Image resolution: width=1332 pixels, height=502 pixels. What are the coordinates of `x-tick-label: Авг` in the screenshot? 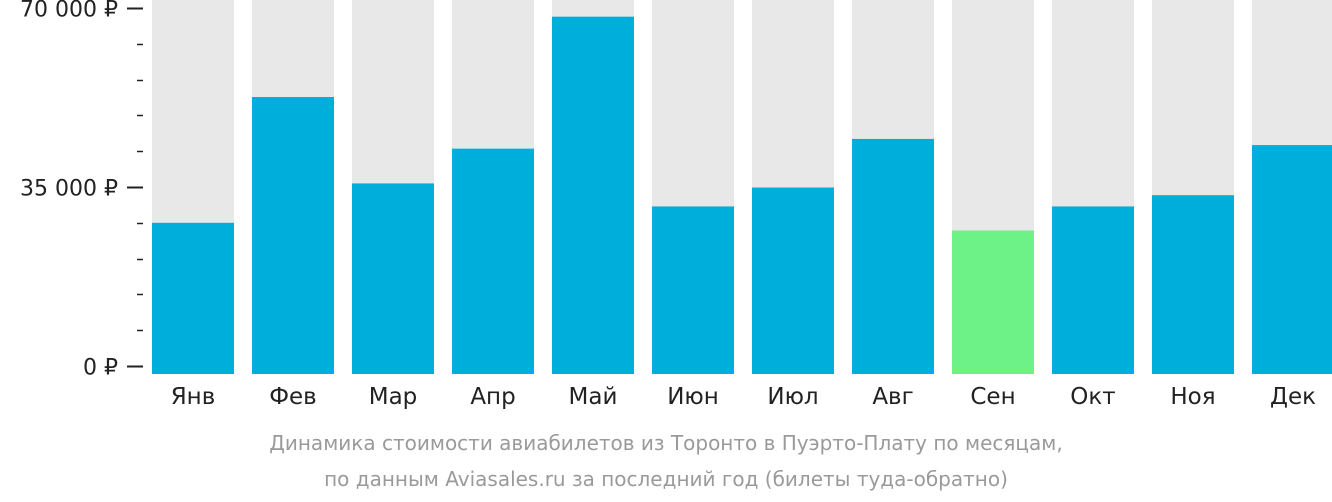 It's located at (892, 397).